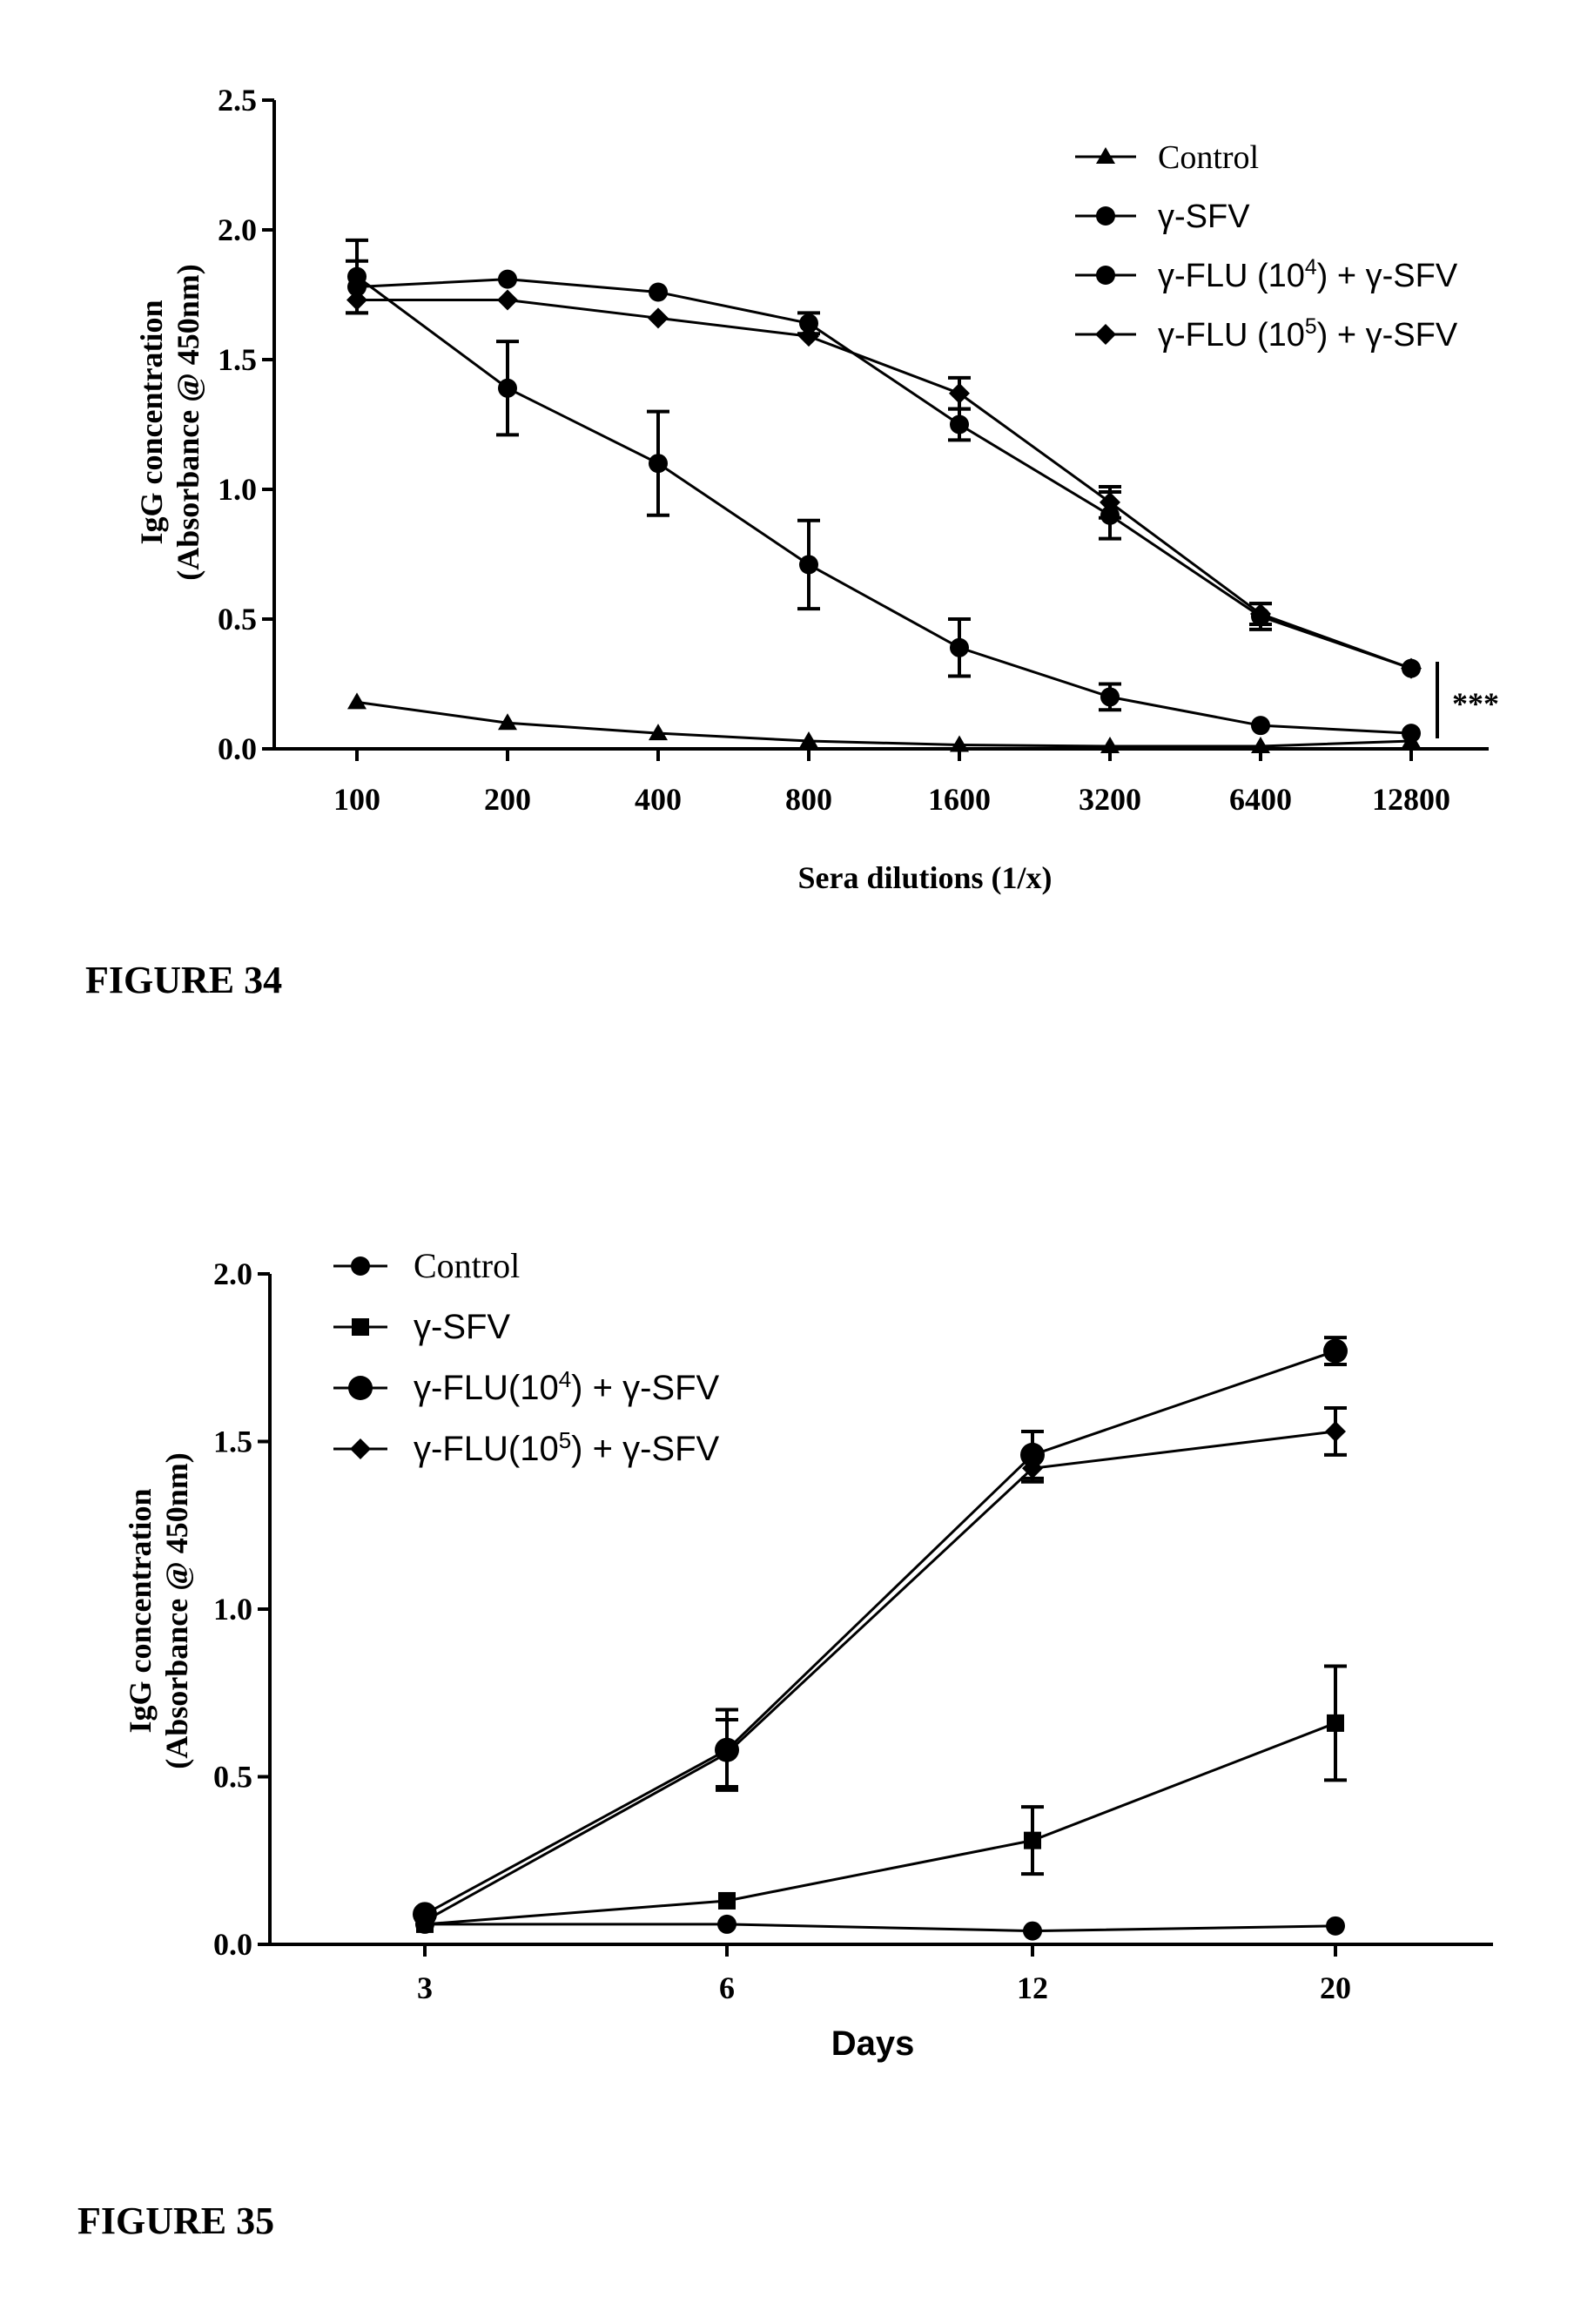 Image resolution: width=1594 pixels, height=2324 pixels. What do you see at coordinates (507, 799) in the screenshot?
I see `x-tick-label: 200` at bounding box center [507, 799].